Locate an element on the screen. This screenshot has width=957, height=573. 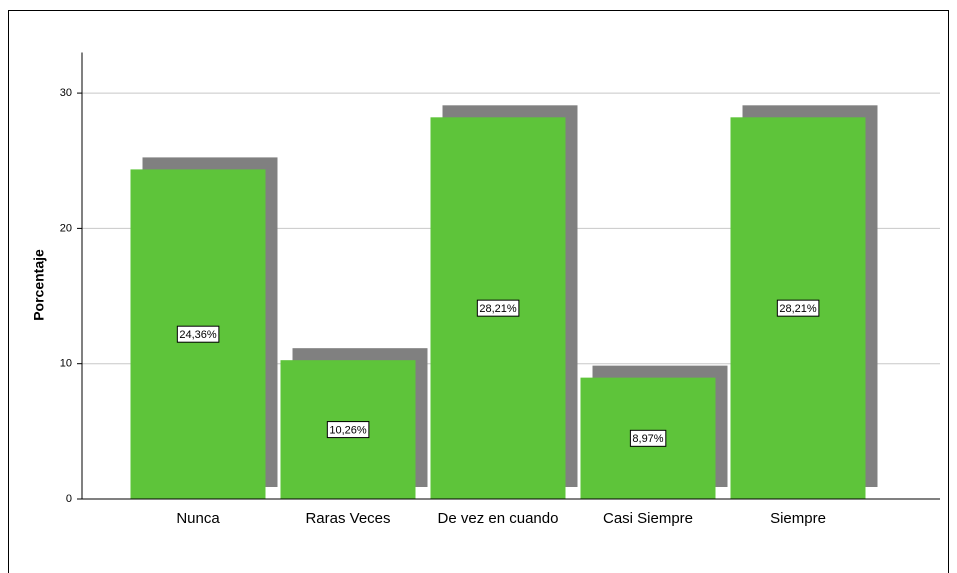
x-tick-label: Raras Veces is located at coordinates (347, 518).